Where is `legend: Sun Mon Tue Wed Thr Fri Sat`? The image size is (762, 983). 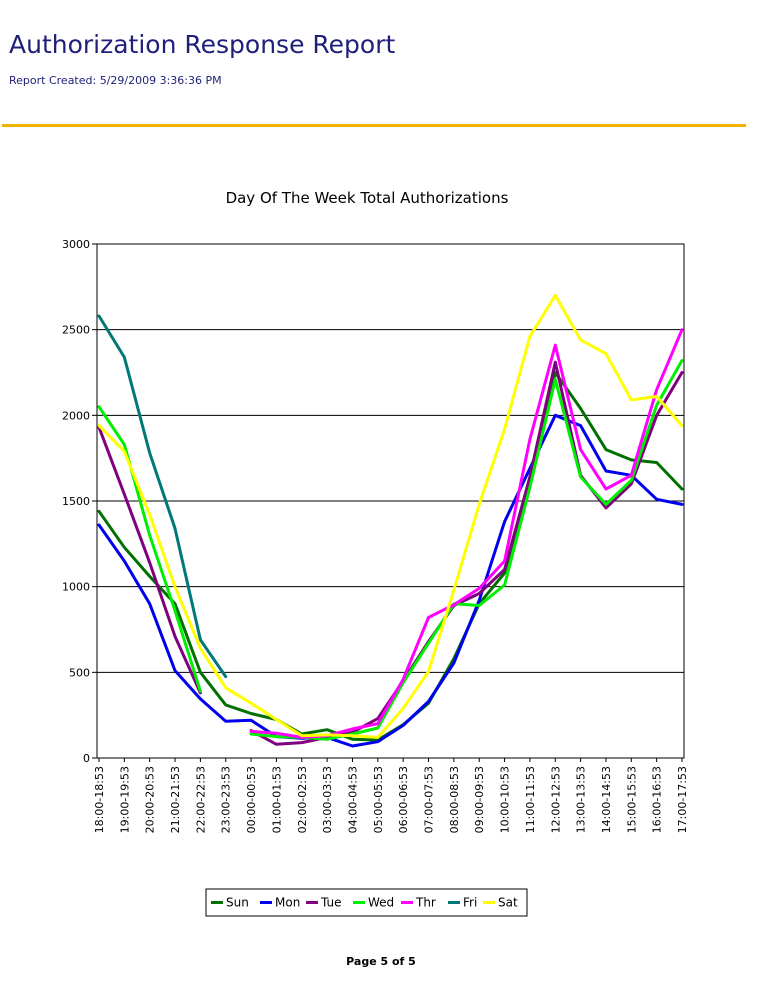 legend: Sun Mon Tue Wed Thr Fri Sat is located at coordinates (366, 902).